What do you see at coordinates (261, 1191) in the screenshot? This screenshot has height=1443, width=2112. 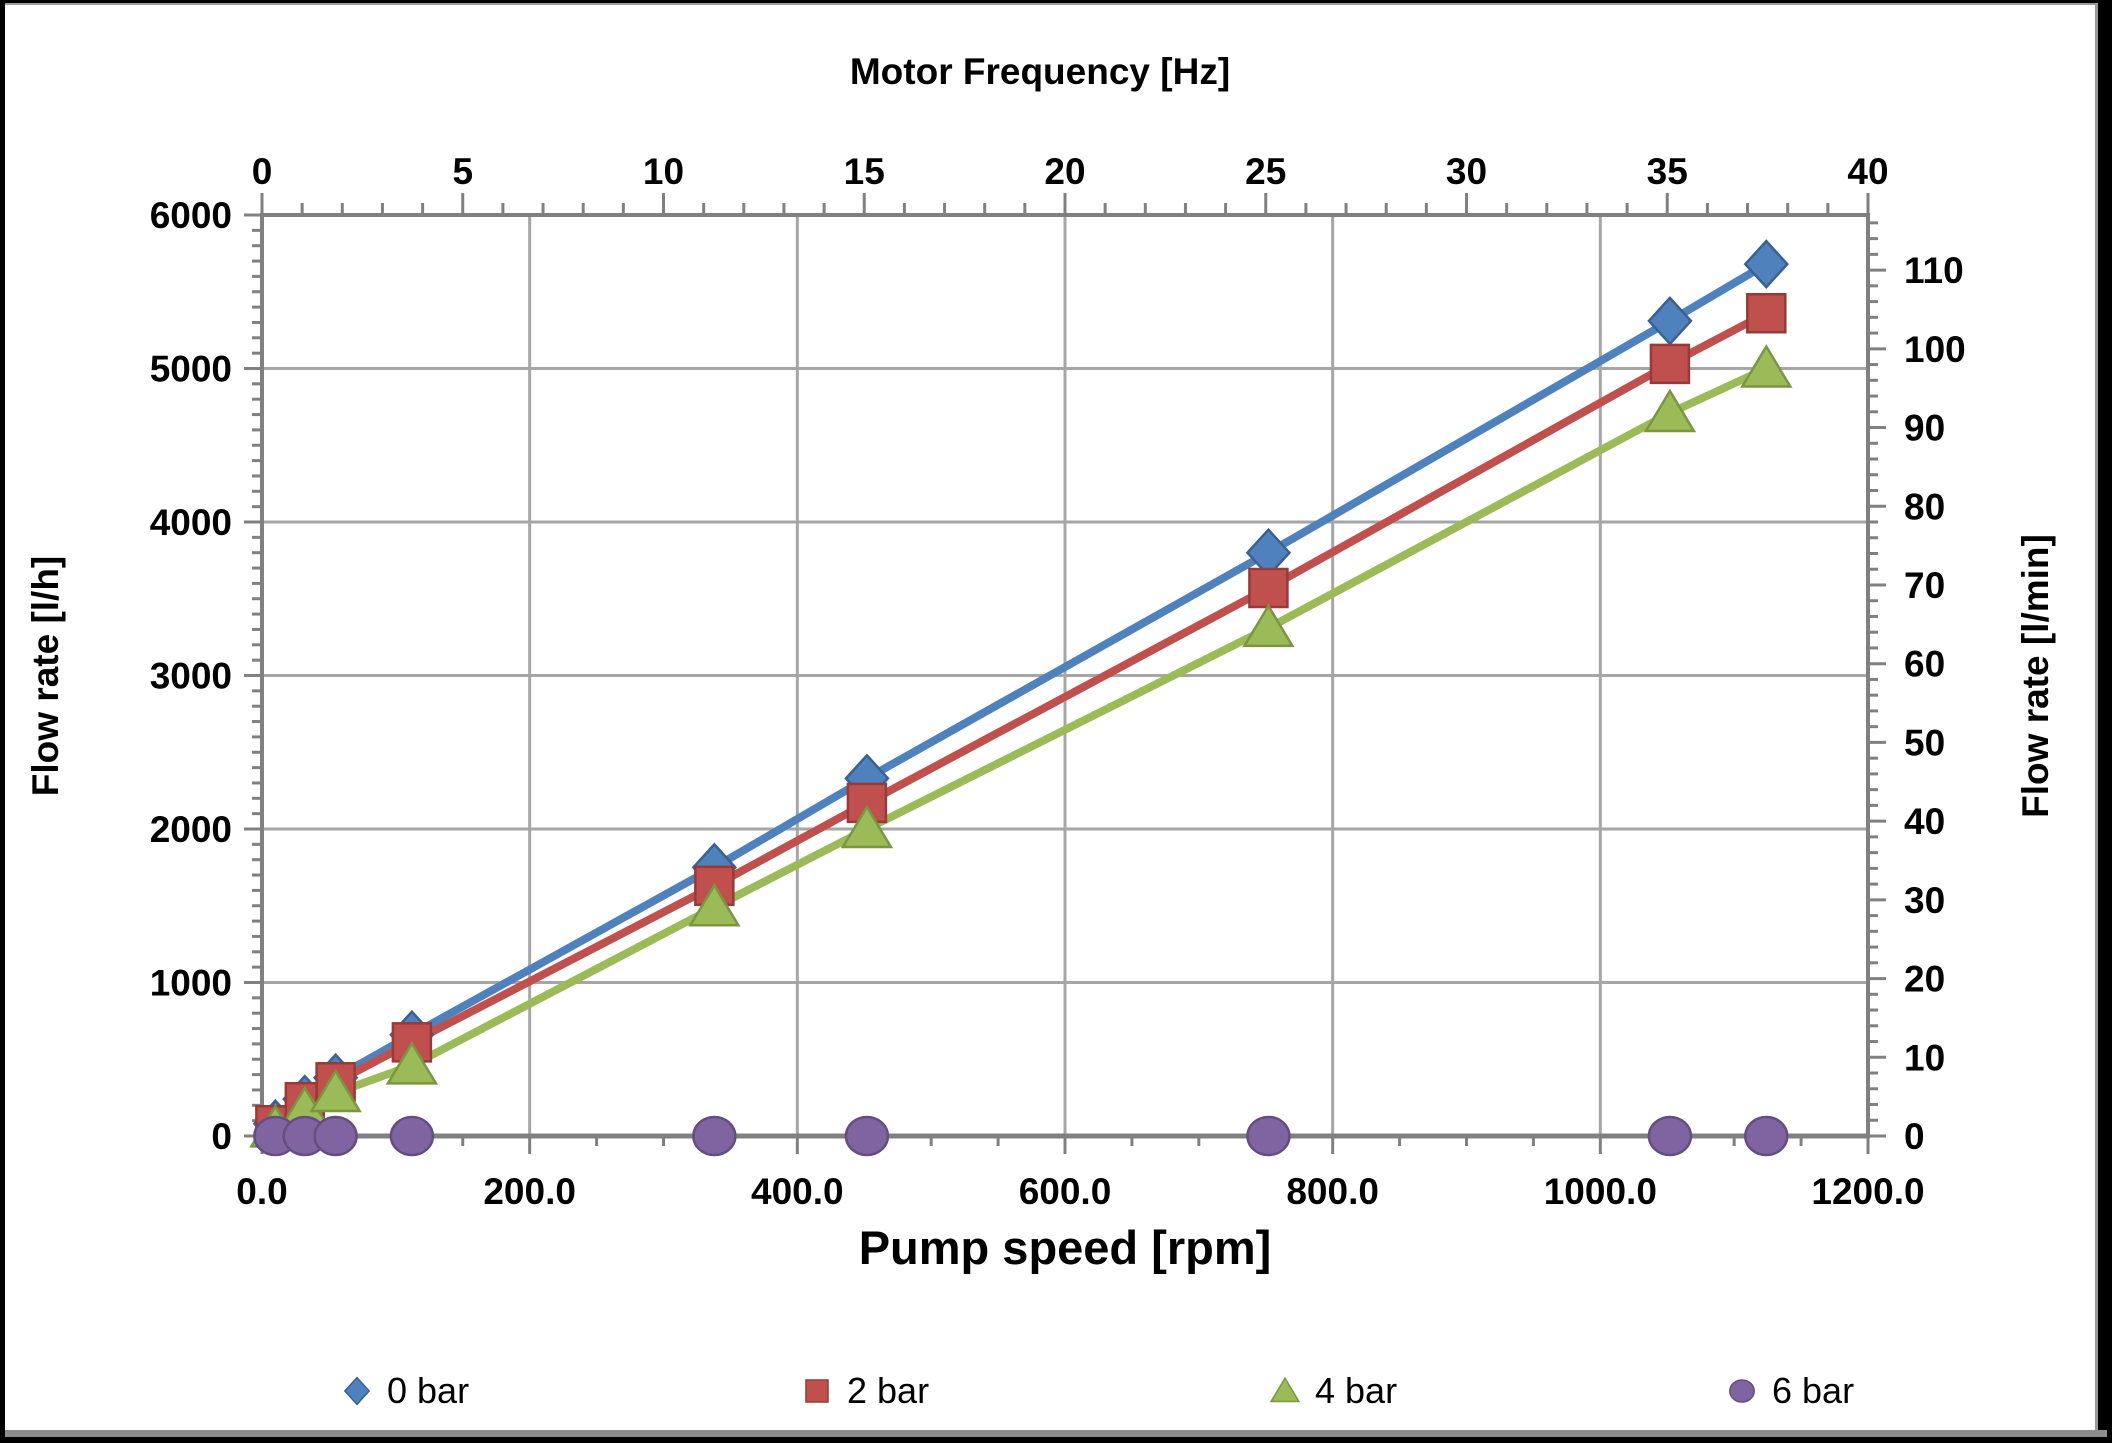 I see `svg-text: 0.0` at bounding box center [261, 1191].